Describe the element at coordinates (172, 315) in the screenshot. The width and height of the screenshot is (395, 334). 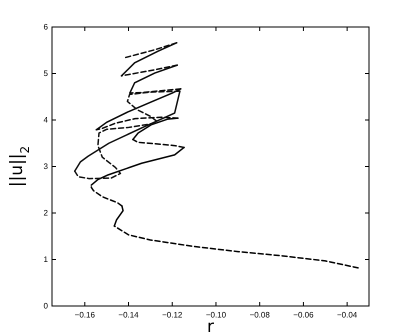
I see `x-tick-label: −0.12` at that location.